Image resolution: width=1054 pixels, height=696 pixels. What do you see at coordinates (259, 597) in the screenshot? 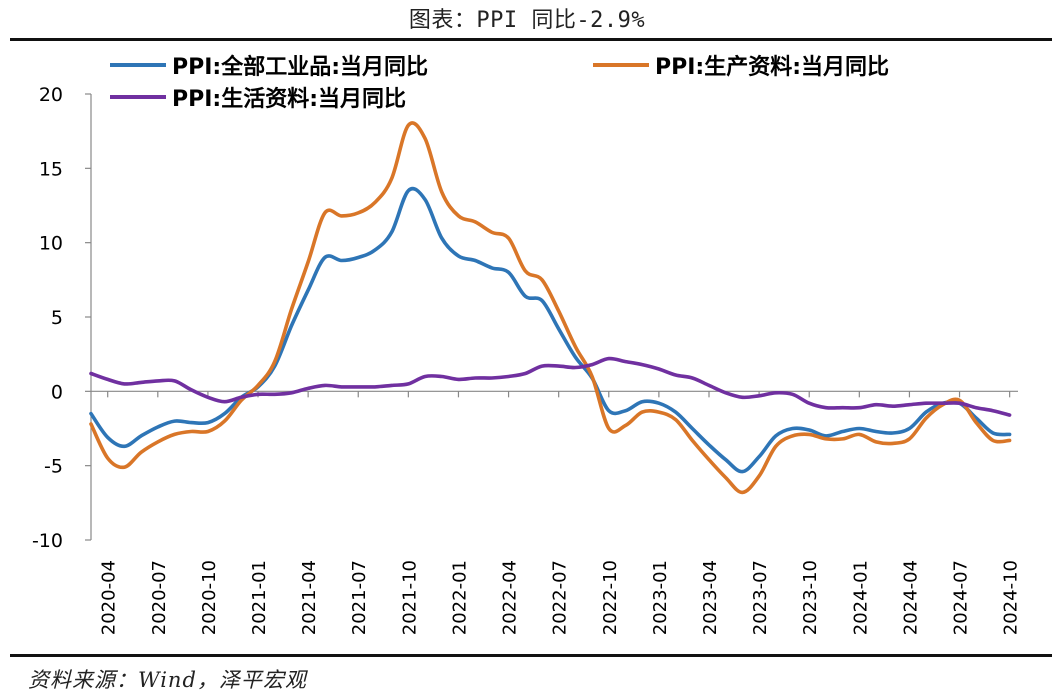
I see `x-tick-label: 2021-01` at bounding box center [259, 597].